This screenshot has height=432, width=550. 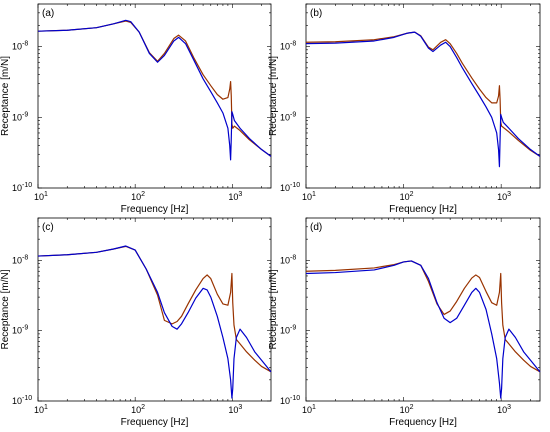 I want to click on panel-label: (b), so click(x=316, y=13).